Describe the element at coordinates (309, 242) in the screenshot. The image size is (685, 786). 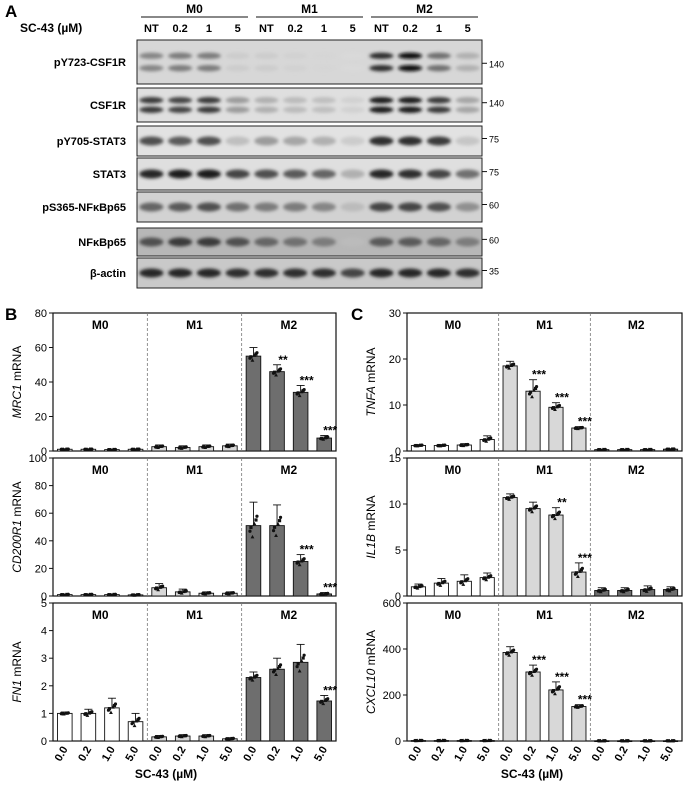
I see `blot-membrane` at that location.